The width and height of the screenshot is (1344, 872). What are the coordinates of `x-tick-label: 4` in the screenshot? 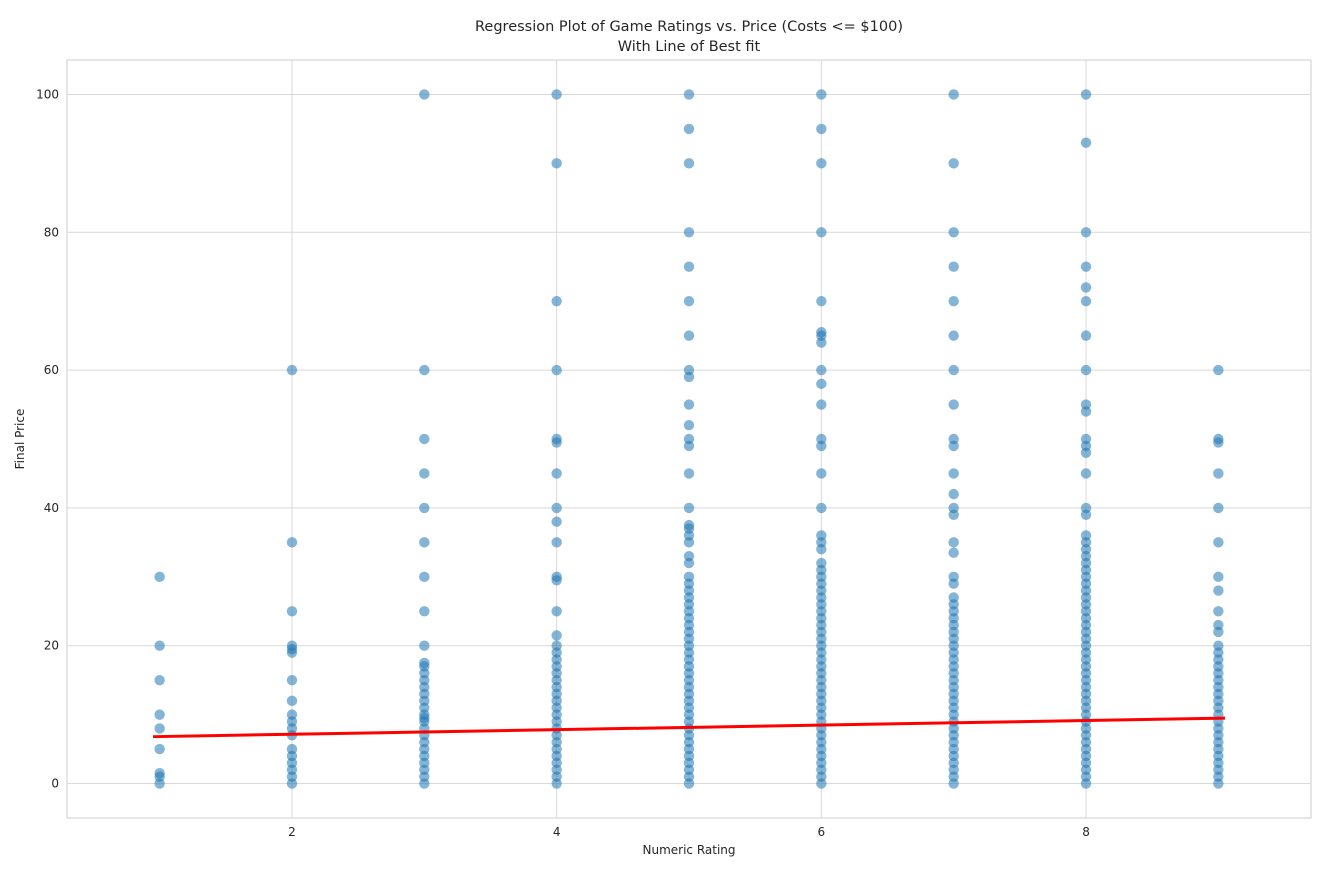 It's located at (557, 832).